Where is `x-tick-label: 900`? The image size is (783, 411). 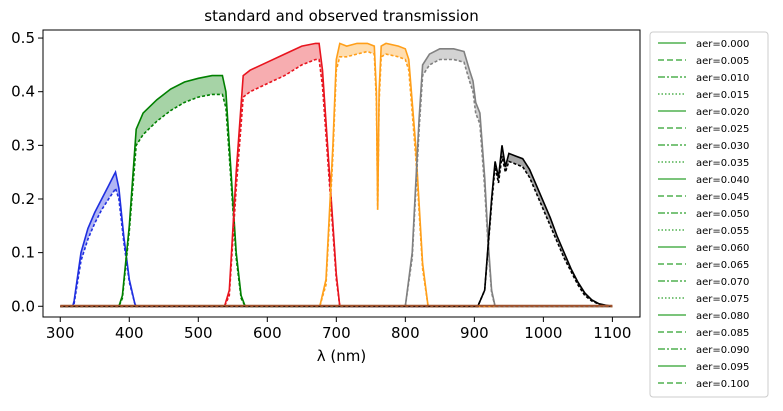 x-tick-label: 900 is located at coordinates (474, 333).